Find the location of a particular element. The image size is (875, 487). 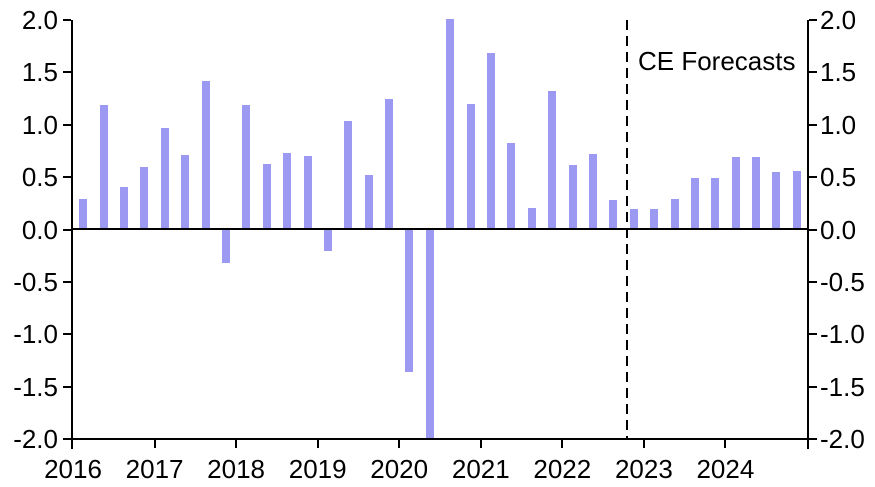

x-axis-label: 2019 is located at coordinates (317, 469).